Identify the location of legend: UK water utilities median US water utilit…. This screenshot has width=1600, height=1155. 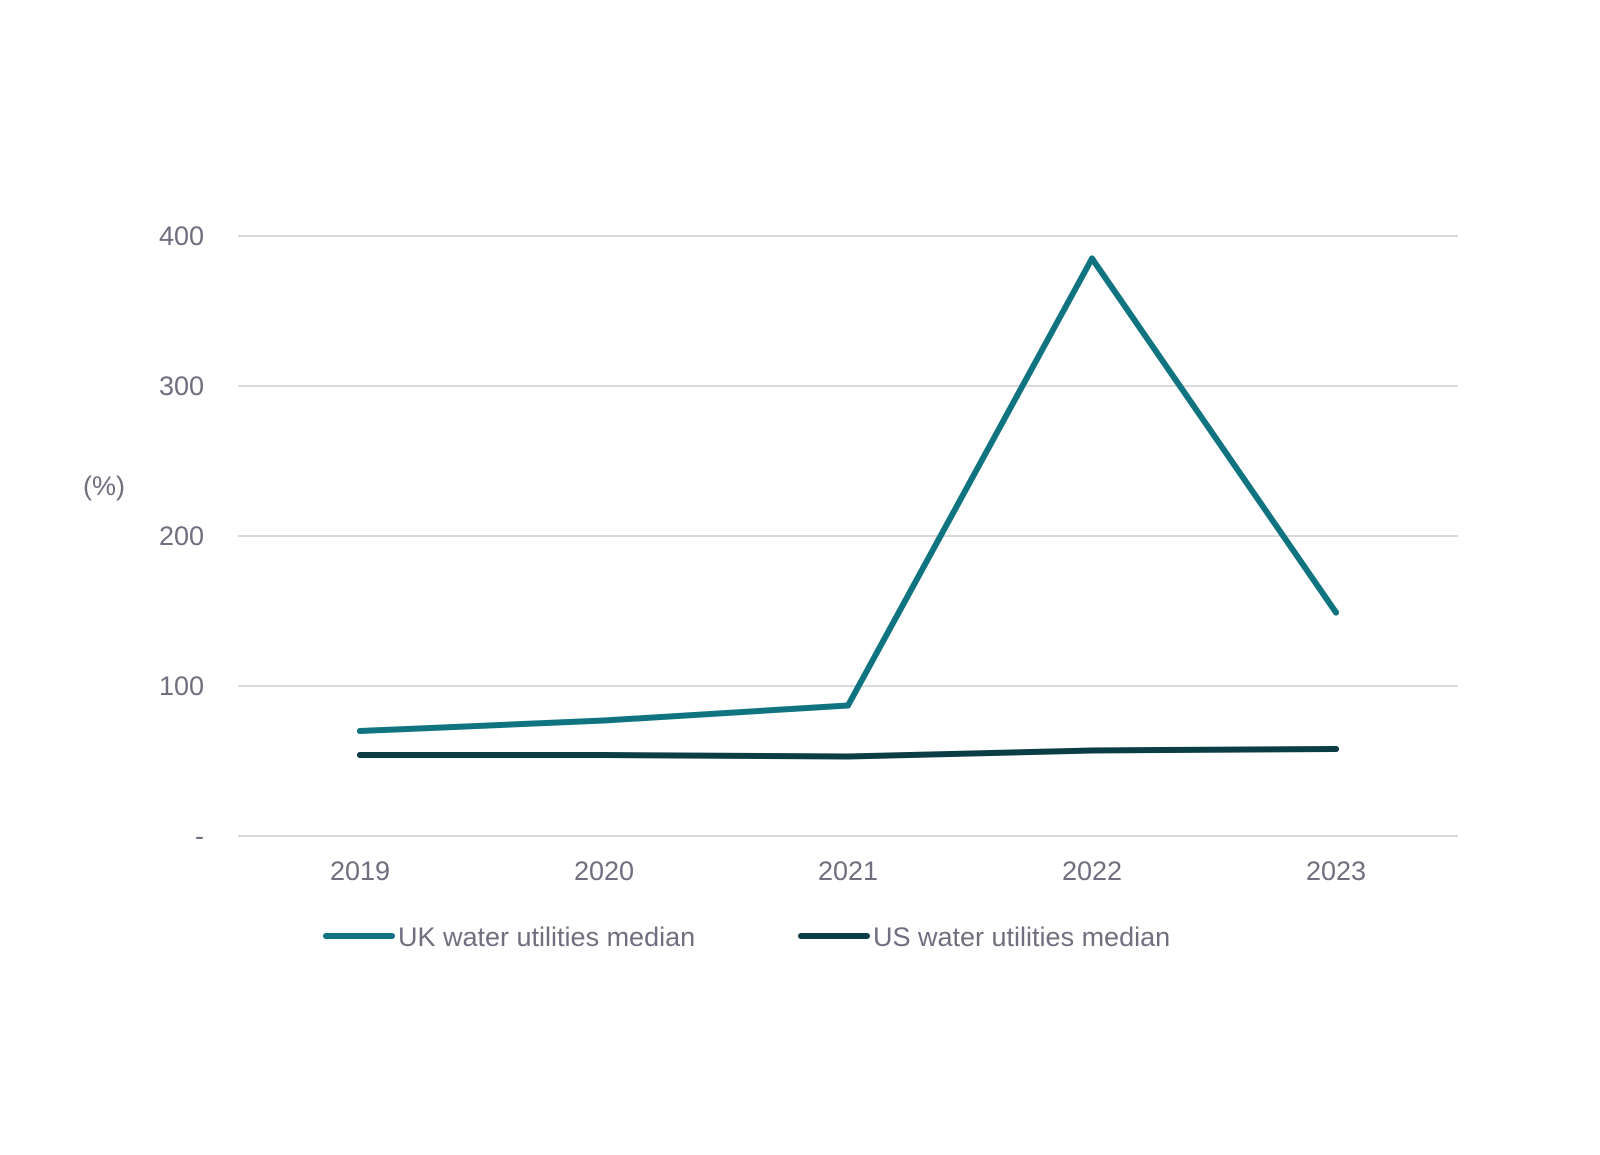
(746, 937).